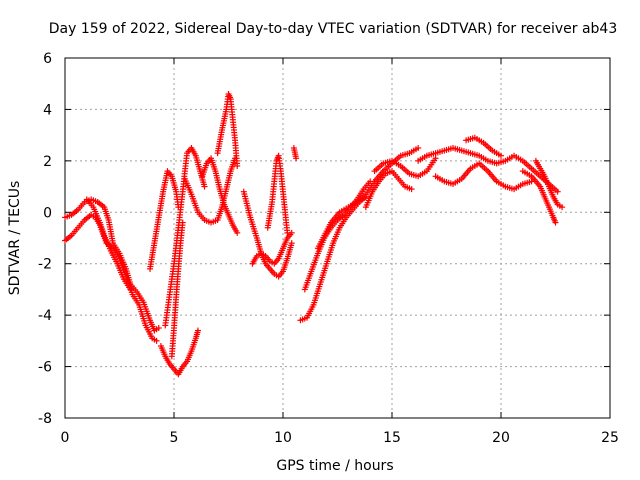 The image size is (640, 480). Describe the element at coordinates (501, 438) in the screenshot. I see `x-tick-label: 20` at that location.